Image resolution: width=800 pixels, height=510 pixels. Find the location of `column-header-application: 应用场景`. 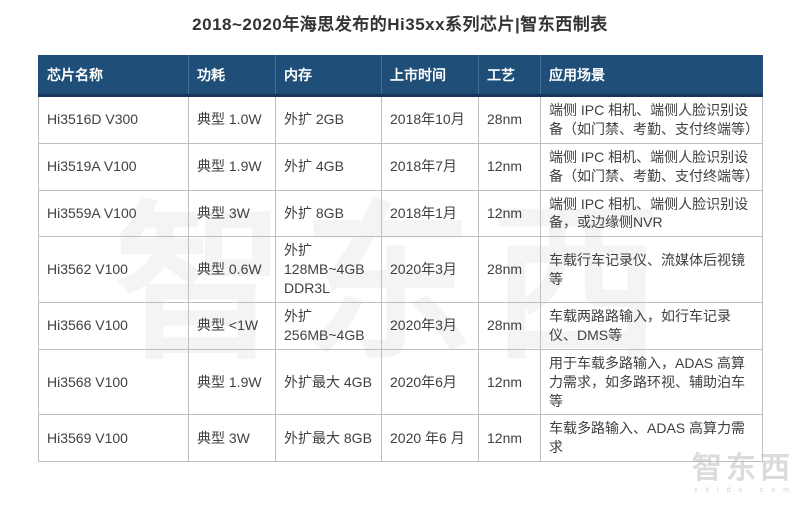

column-header-application: 应用场景 is located at coordinates (651, 76).